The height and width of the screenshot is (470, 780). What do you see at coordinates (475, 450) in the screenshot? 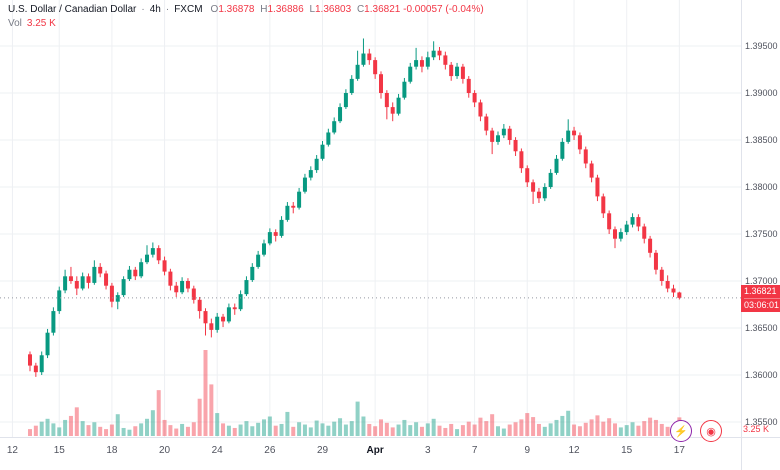
I see `svg-text: 7` at bounding box center [475, 450].